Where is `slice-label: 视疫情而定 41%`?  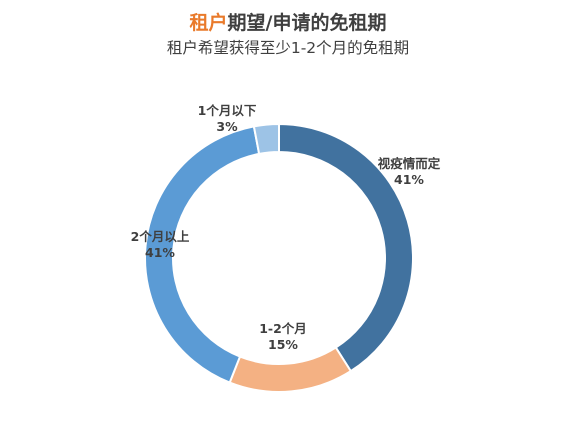
slice-label: 视疫情而定 41% is located at coordinates (409, 171).